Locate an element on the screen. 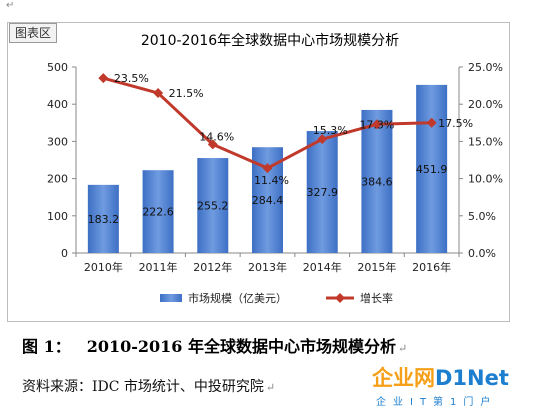 The width and height of the screenshot is (535, 410). bar-value-label: 222.6 is located at coordinates (158, 212).